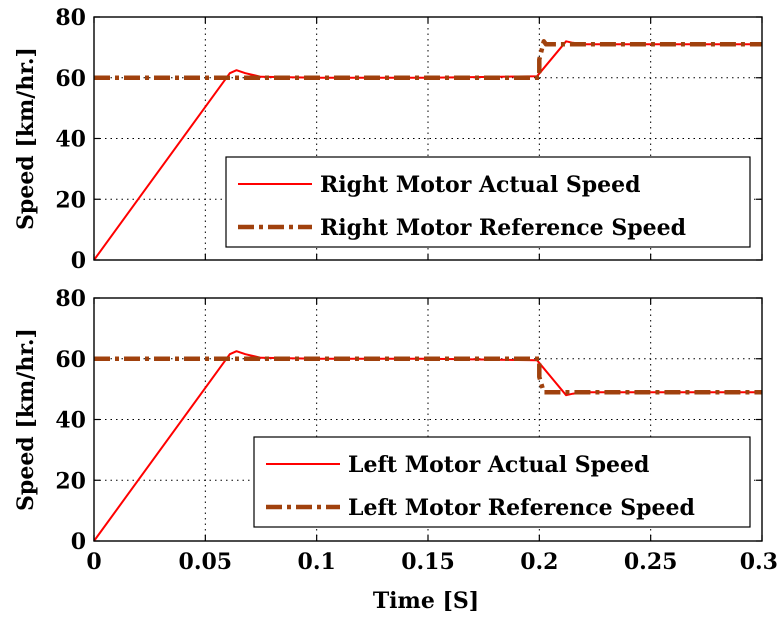  What do you see at coordinates (426, 601) in the screenshot?
I see `x-axis-label: Time [S]` at bounding box center [426, 601].